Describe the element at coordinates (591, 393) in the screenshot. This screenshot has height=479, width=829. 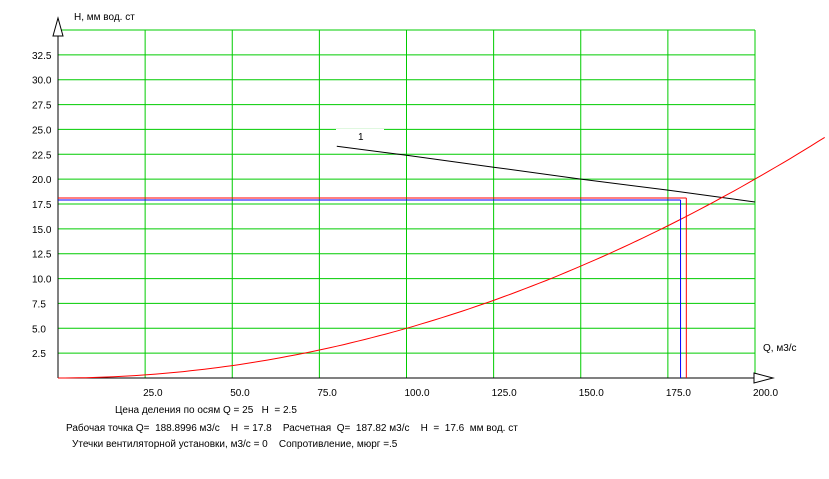
I see `x-tick-label: 150.0` at that location.